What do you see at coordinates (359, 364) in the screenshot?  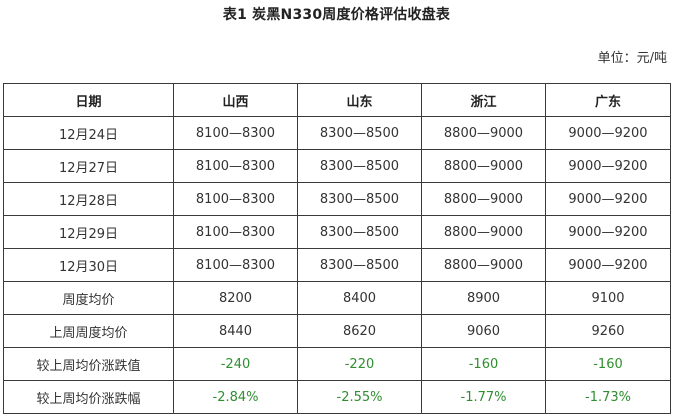 I see `change-value-cell: -220` at bounding box center [359, 364].